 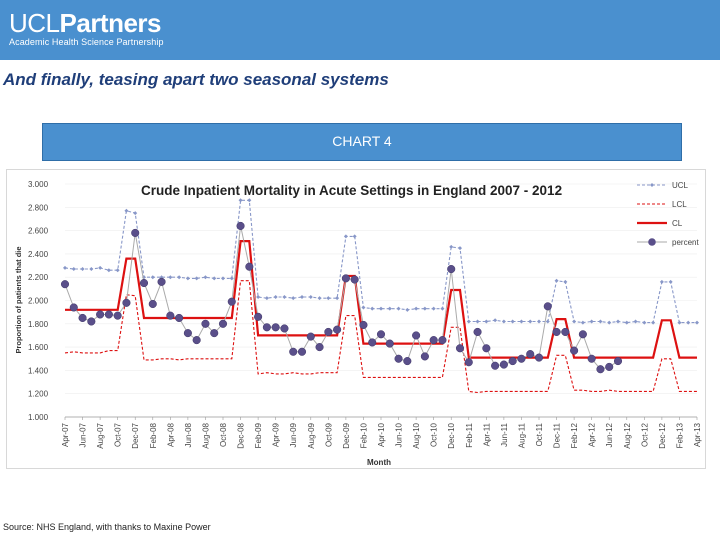 What do you see at coordinates (135, 435) in the screenshot?
I see `x-tick-label: Dec-07` at bounding box center [135, 435].